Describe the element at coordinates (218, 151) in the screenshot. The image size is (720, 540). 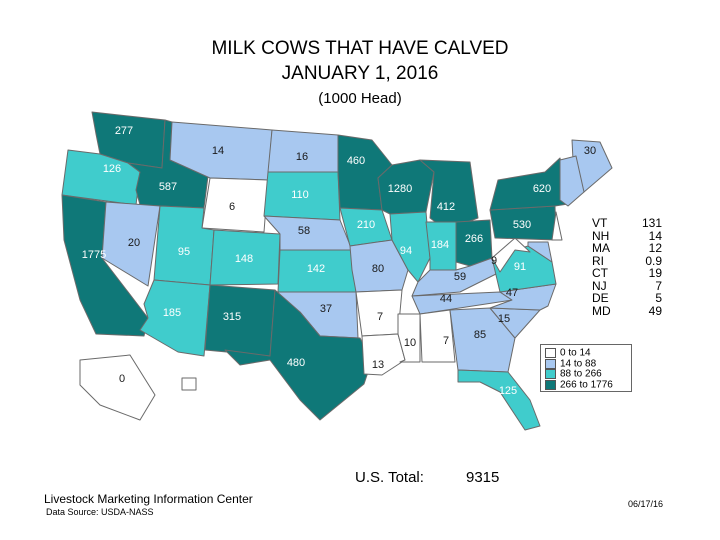
I see `state-value-mt: 14` at that location.